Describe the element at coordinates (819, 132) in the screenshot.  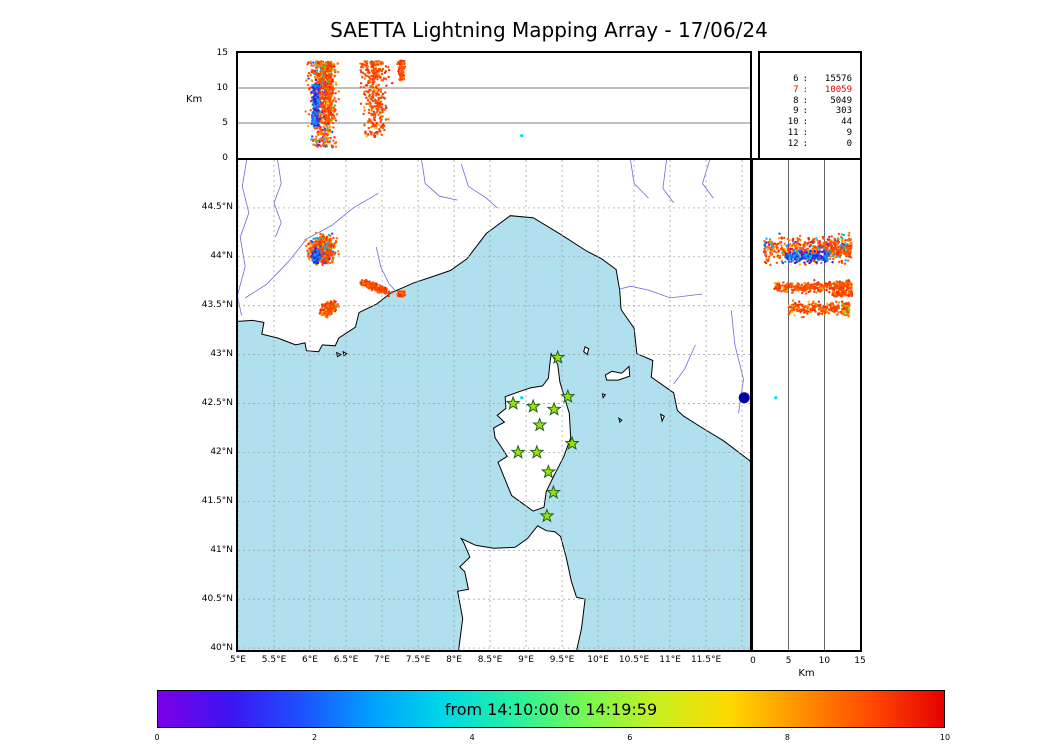
I see `stats-row-11: 11:9` at that location.